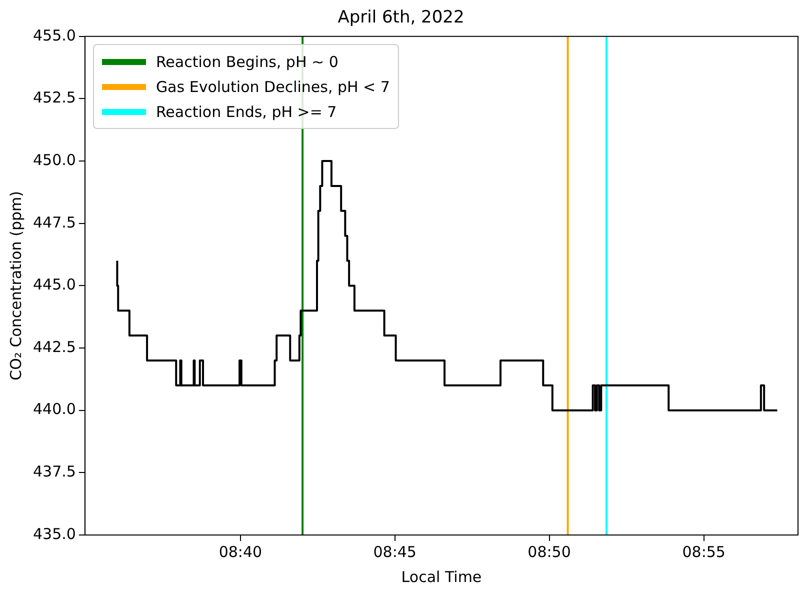 The width and height of the screenshot is (810, 595). What do you see at coordinates (54, 159) in the screenshot?
I see `y-tick-label: 450.0` at bounding box center [54, 159].